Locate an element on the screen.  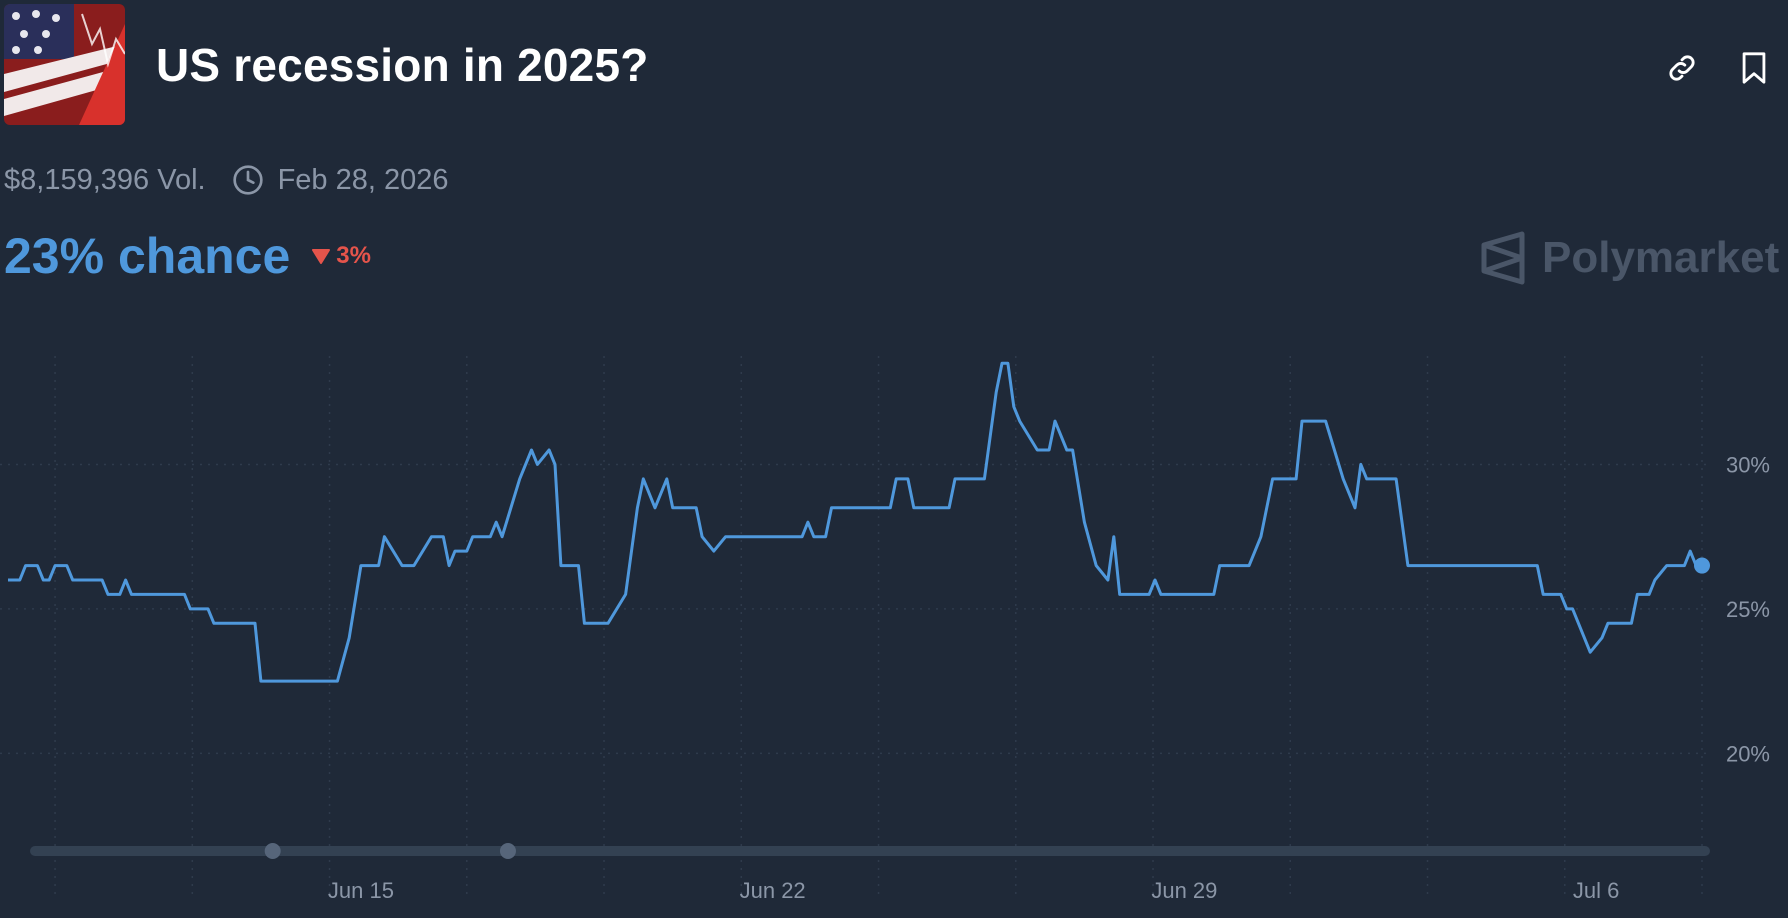
range-slider is located at coordinates (870, 851).